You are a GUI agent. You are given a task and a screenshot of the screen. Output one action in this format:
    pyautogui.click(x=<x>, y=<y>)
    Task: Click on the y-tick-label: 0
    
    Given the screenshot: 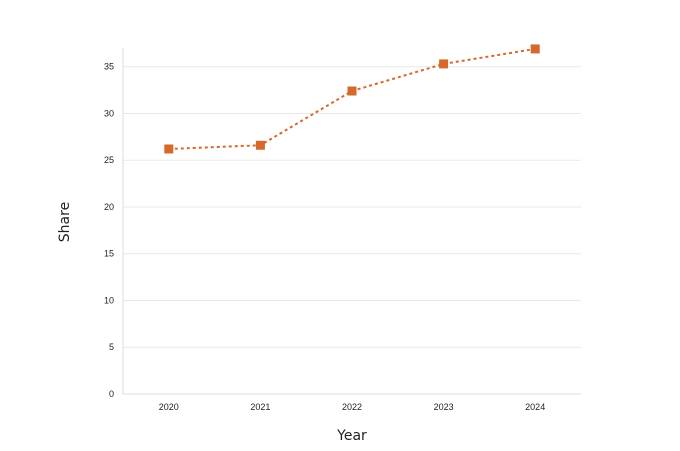 What is the action you would take?
    pyautogui.click(x=111, y=394)
    